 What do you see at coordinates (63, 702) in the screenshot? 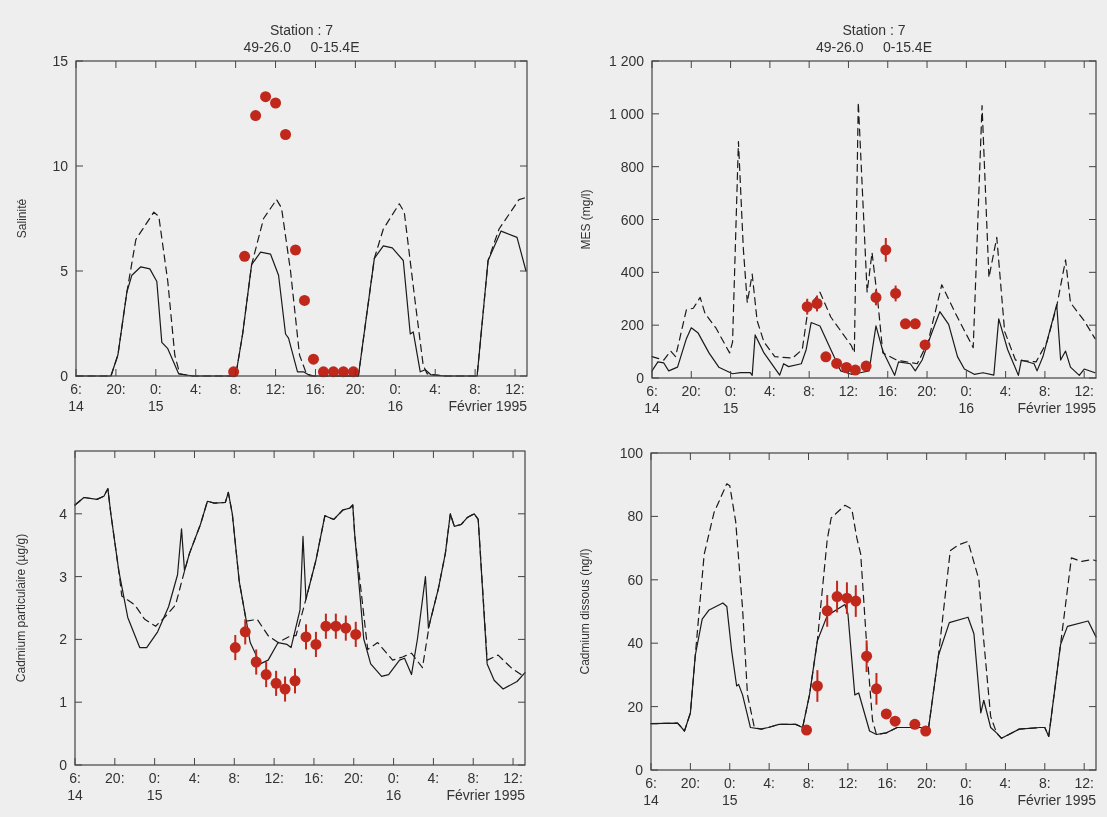
I see `y-tick-label: 1` at bounding box center [63, 702].